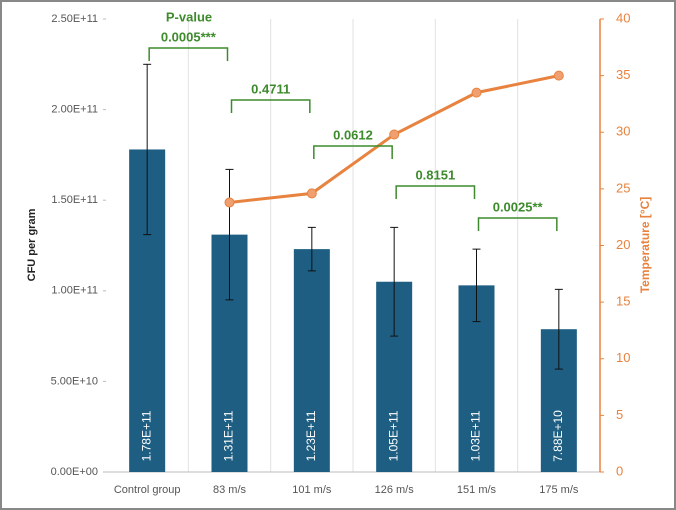 The image size is (676, 510). What do you see at coordinates (74, 110) in the screenshot?
I see `y-tick-label: 2.00E+11` at bounding box center [74, 110].